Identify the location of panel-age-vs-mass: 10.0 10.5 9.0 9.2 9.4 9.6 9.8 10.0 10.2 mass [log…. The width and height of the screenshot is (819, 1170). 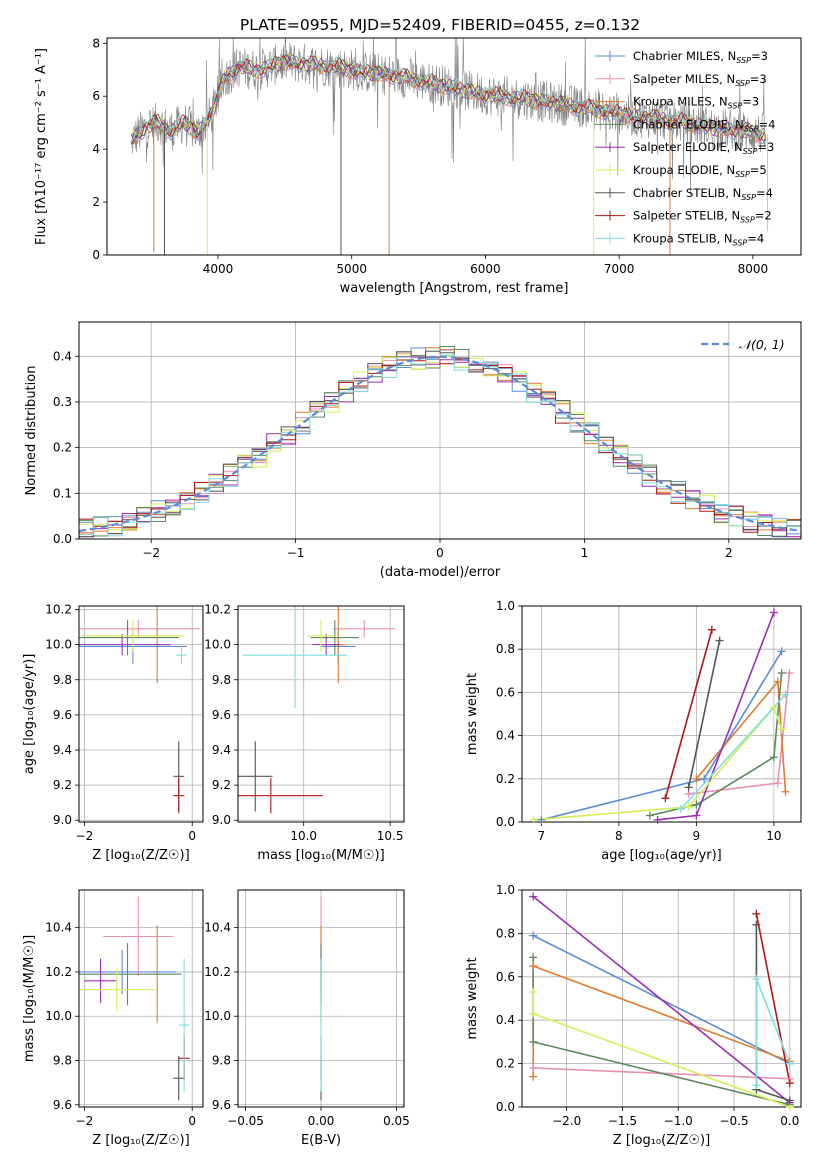
(304, 733).